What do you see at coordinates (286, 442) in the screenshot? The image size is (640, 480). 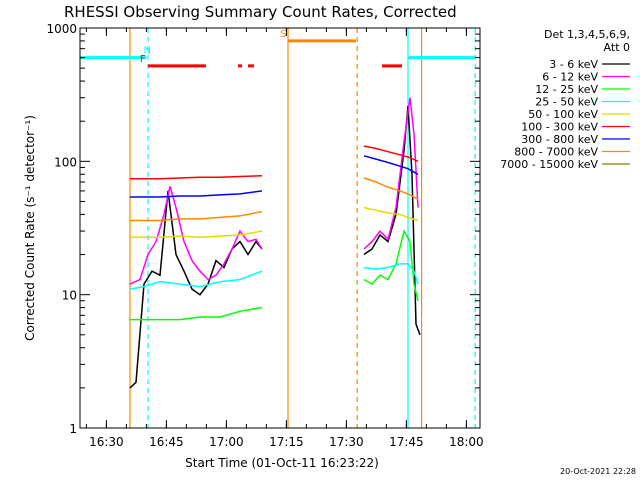 I see `x-tick-label-3: 17:15` at bounding box center [286, 442].